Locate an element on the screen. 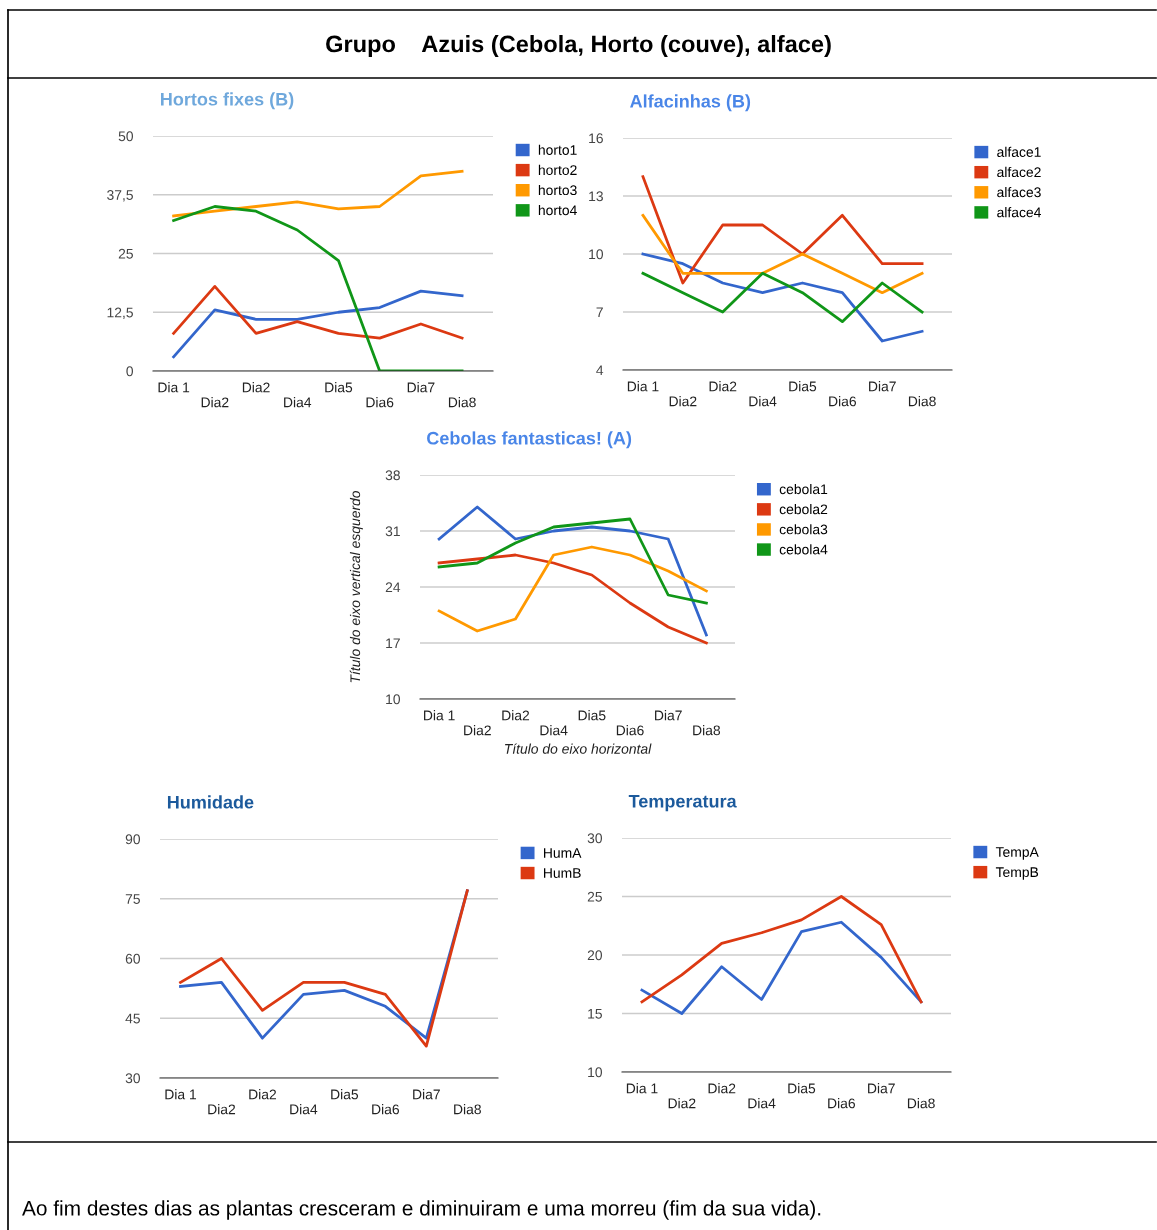 This screenshot has height=1230, width=1157. y-tick-label: 38 is located at coordinates (392, 475).